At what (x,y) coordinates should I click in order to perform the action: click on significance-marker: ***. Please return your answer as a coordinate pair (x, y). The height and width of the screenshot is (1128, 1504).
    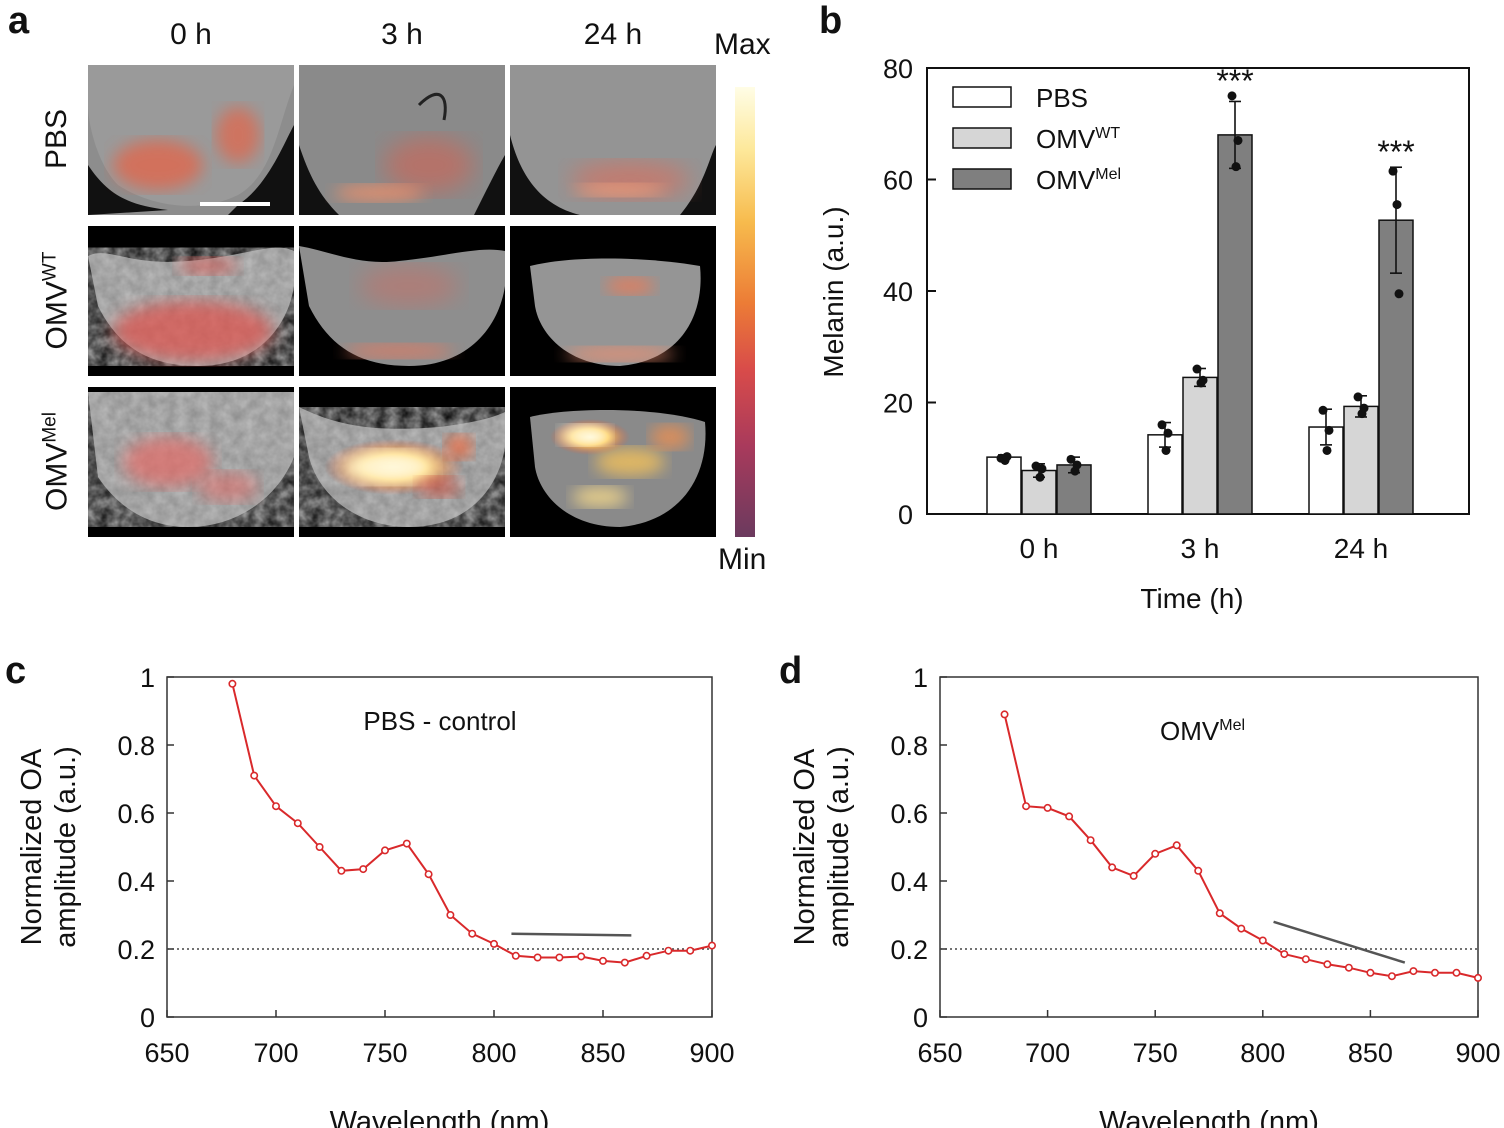
    Looking at the image, I should click on (1395, 152).